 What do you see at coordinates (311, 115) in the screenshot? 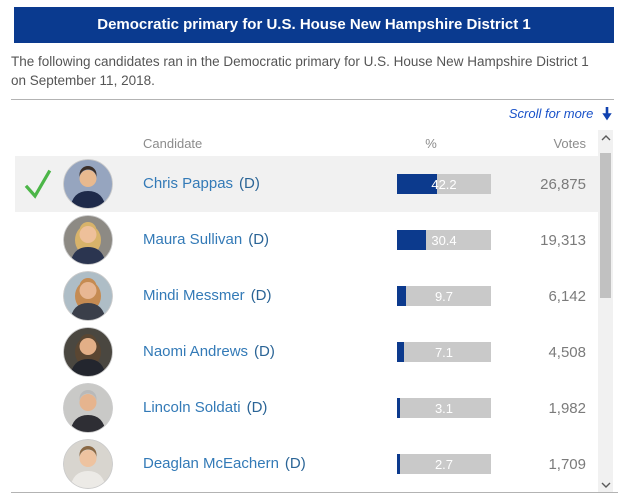
I see `scroll-for-more: Scroll for more` at bounding box center [311, 115].